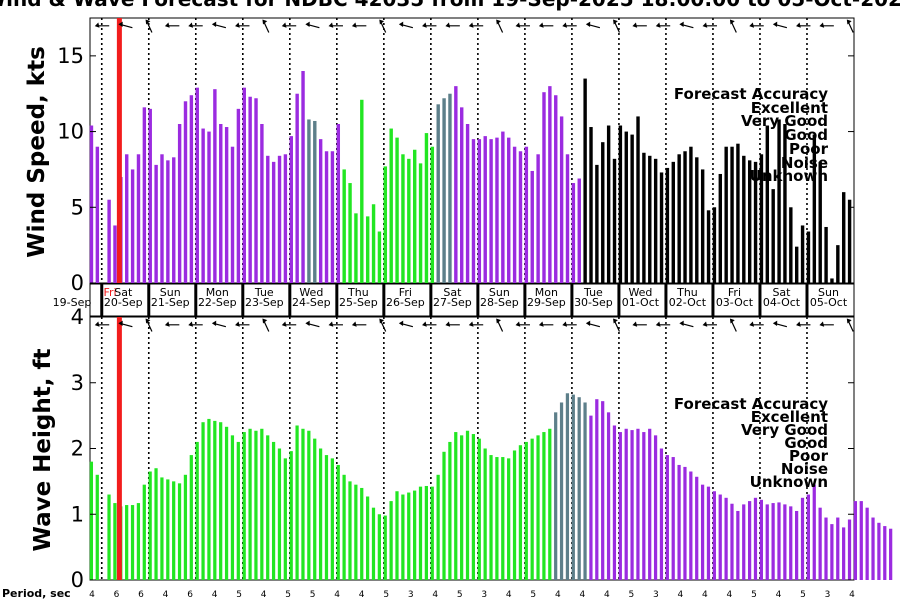 The height and width of the screenshot is (600, 900). Describe the element at coordinates (806, 135) in the screenshot. I see `wind-legend-good: Good` at that location.